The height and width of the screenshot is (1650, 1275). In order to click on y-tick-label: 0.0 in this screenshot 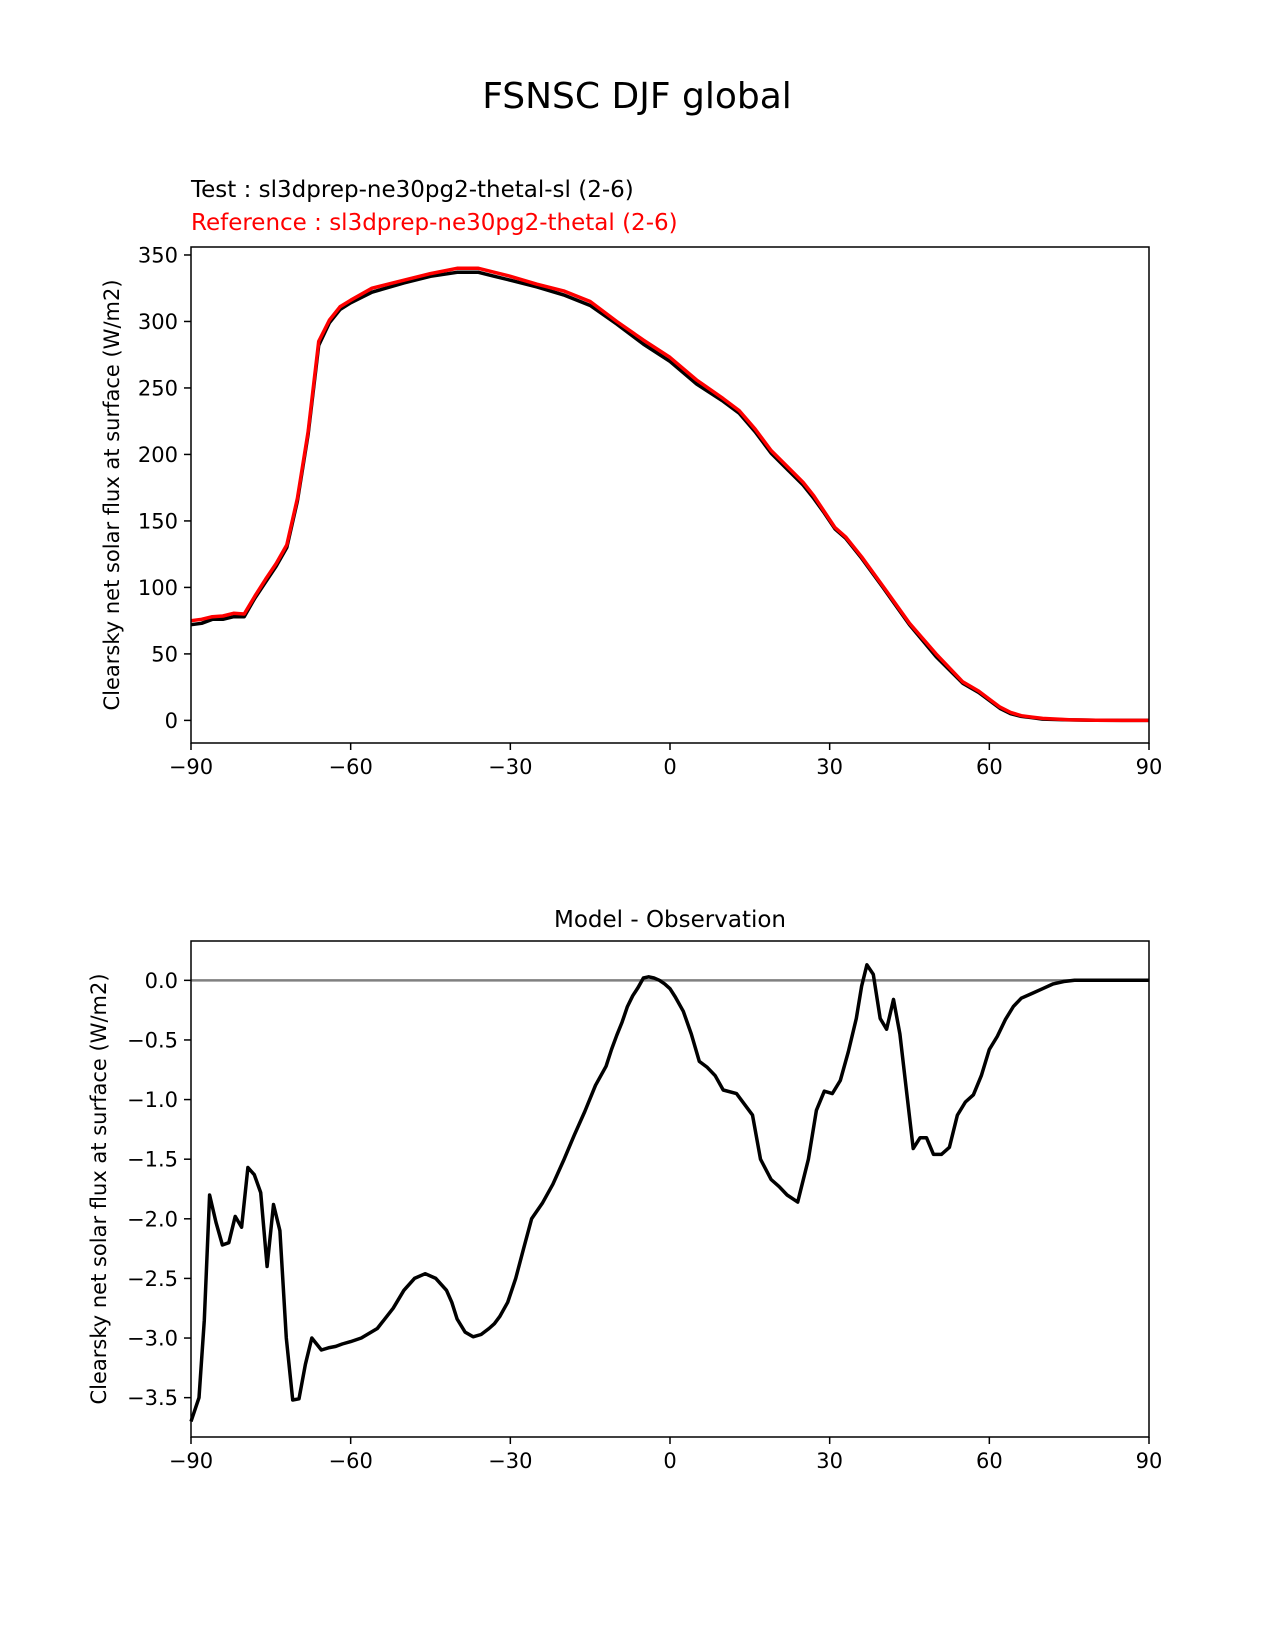, I will do `click(161, 981)`.